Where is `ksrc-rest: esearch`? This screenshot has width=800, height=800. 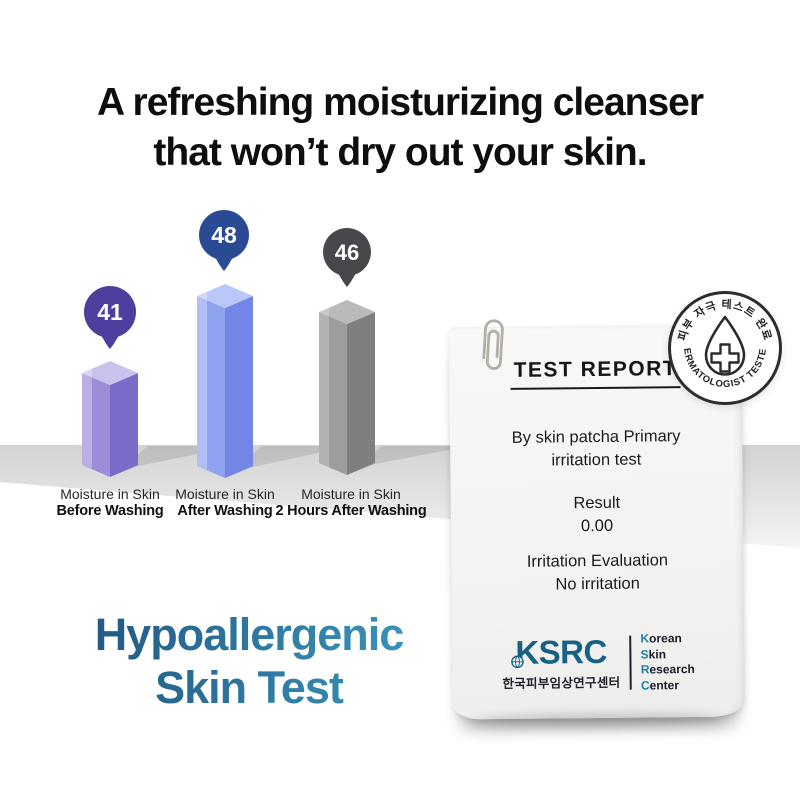 ksrc-rest: esearch is located at coordinates (672, 669).